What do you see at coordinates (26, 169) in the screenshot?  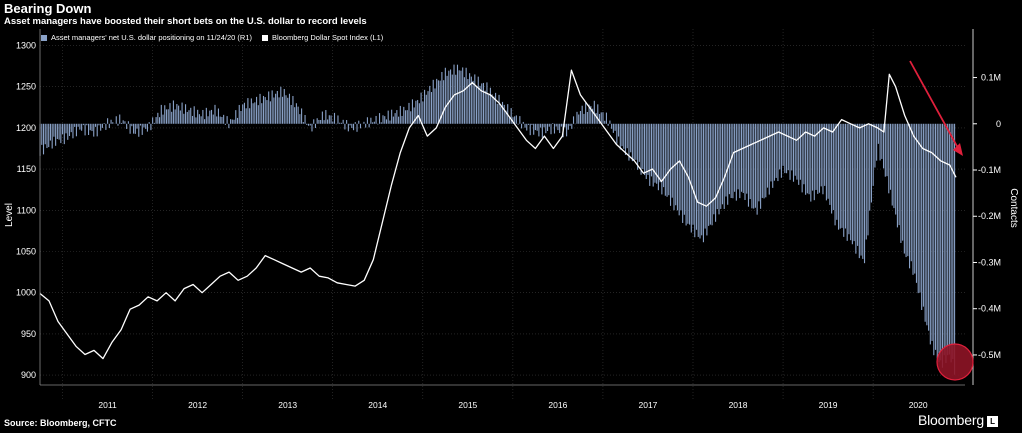 I see `left-tick-label: 1150` at bounding box center [26, 169].